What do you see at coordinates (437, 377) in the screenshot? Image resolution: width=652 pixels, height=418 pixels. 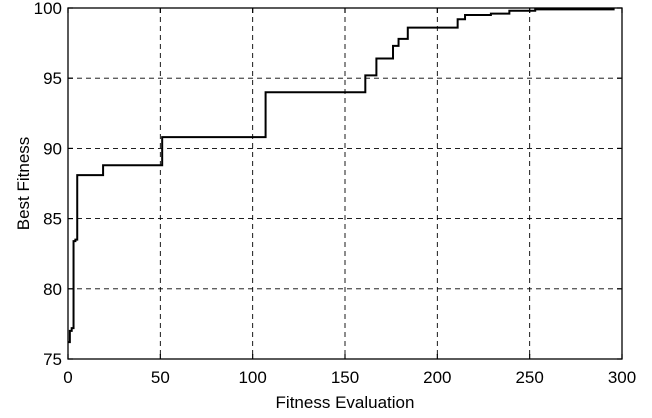 I see `x-tick-label: 200` at bounding box center [437, 377].